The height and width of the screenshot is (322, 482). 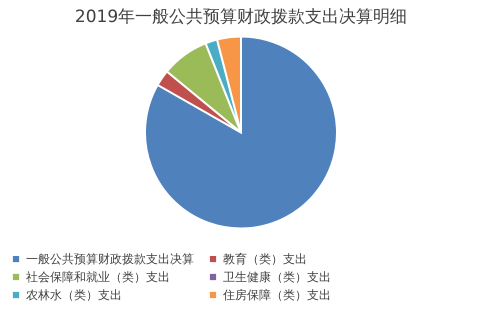 I want to click on legend-label: 教育（类）支出, so click(x=265, y=259).